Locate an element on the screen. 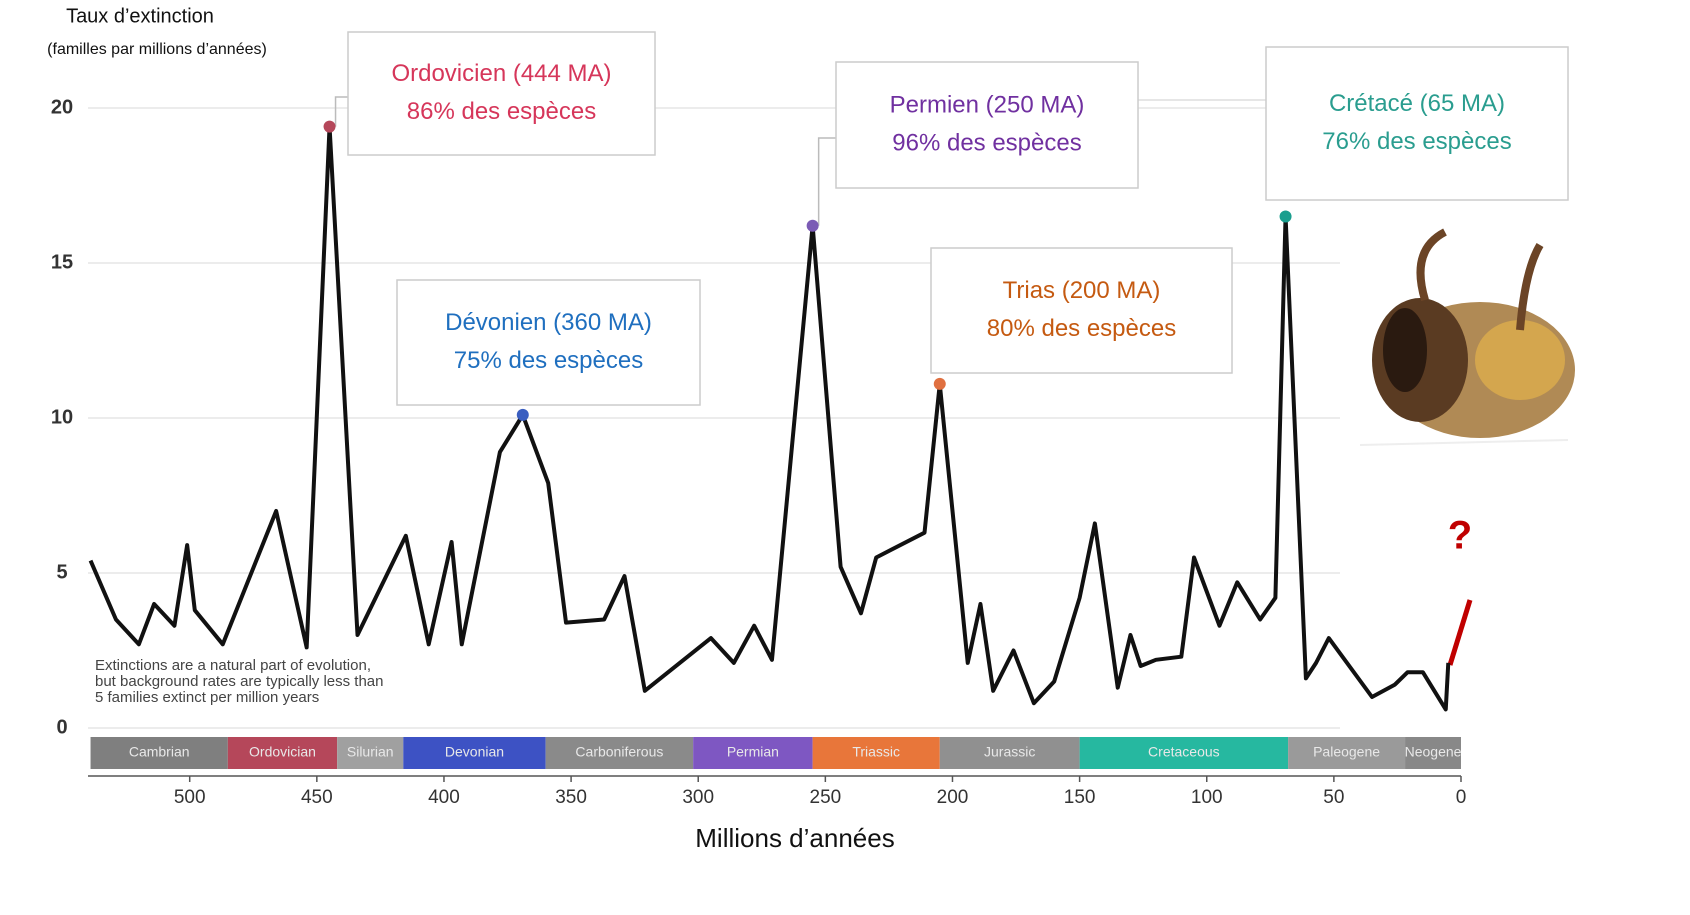 Image resolution: width=1690 pixels, height=915 pixels. note: 5 families extinct per million years is located at coordinates (207, 697).